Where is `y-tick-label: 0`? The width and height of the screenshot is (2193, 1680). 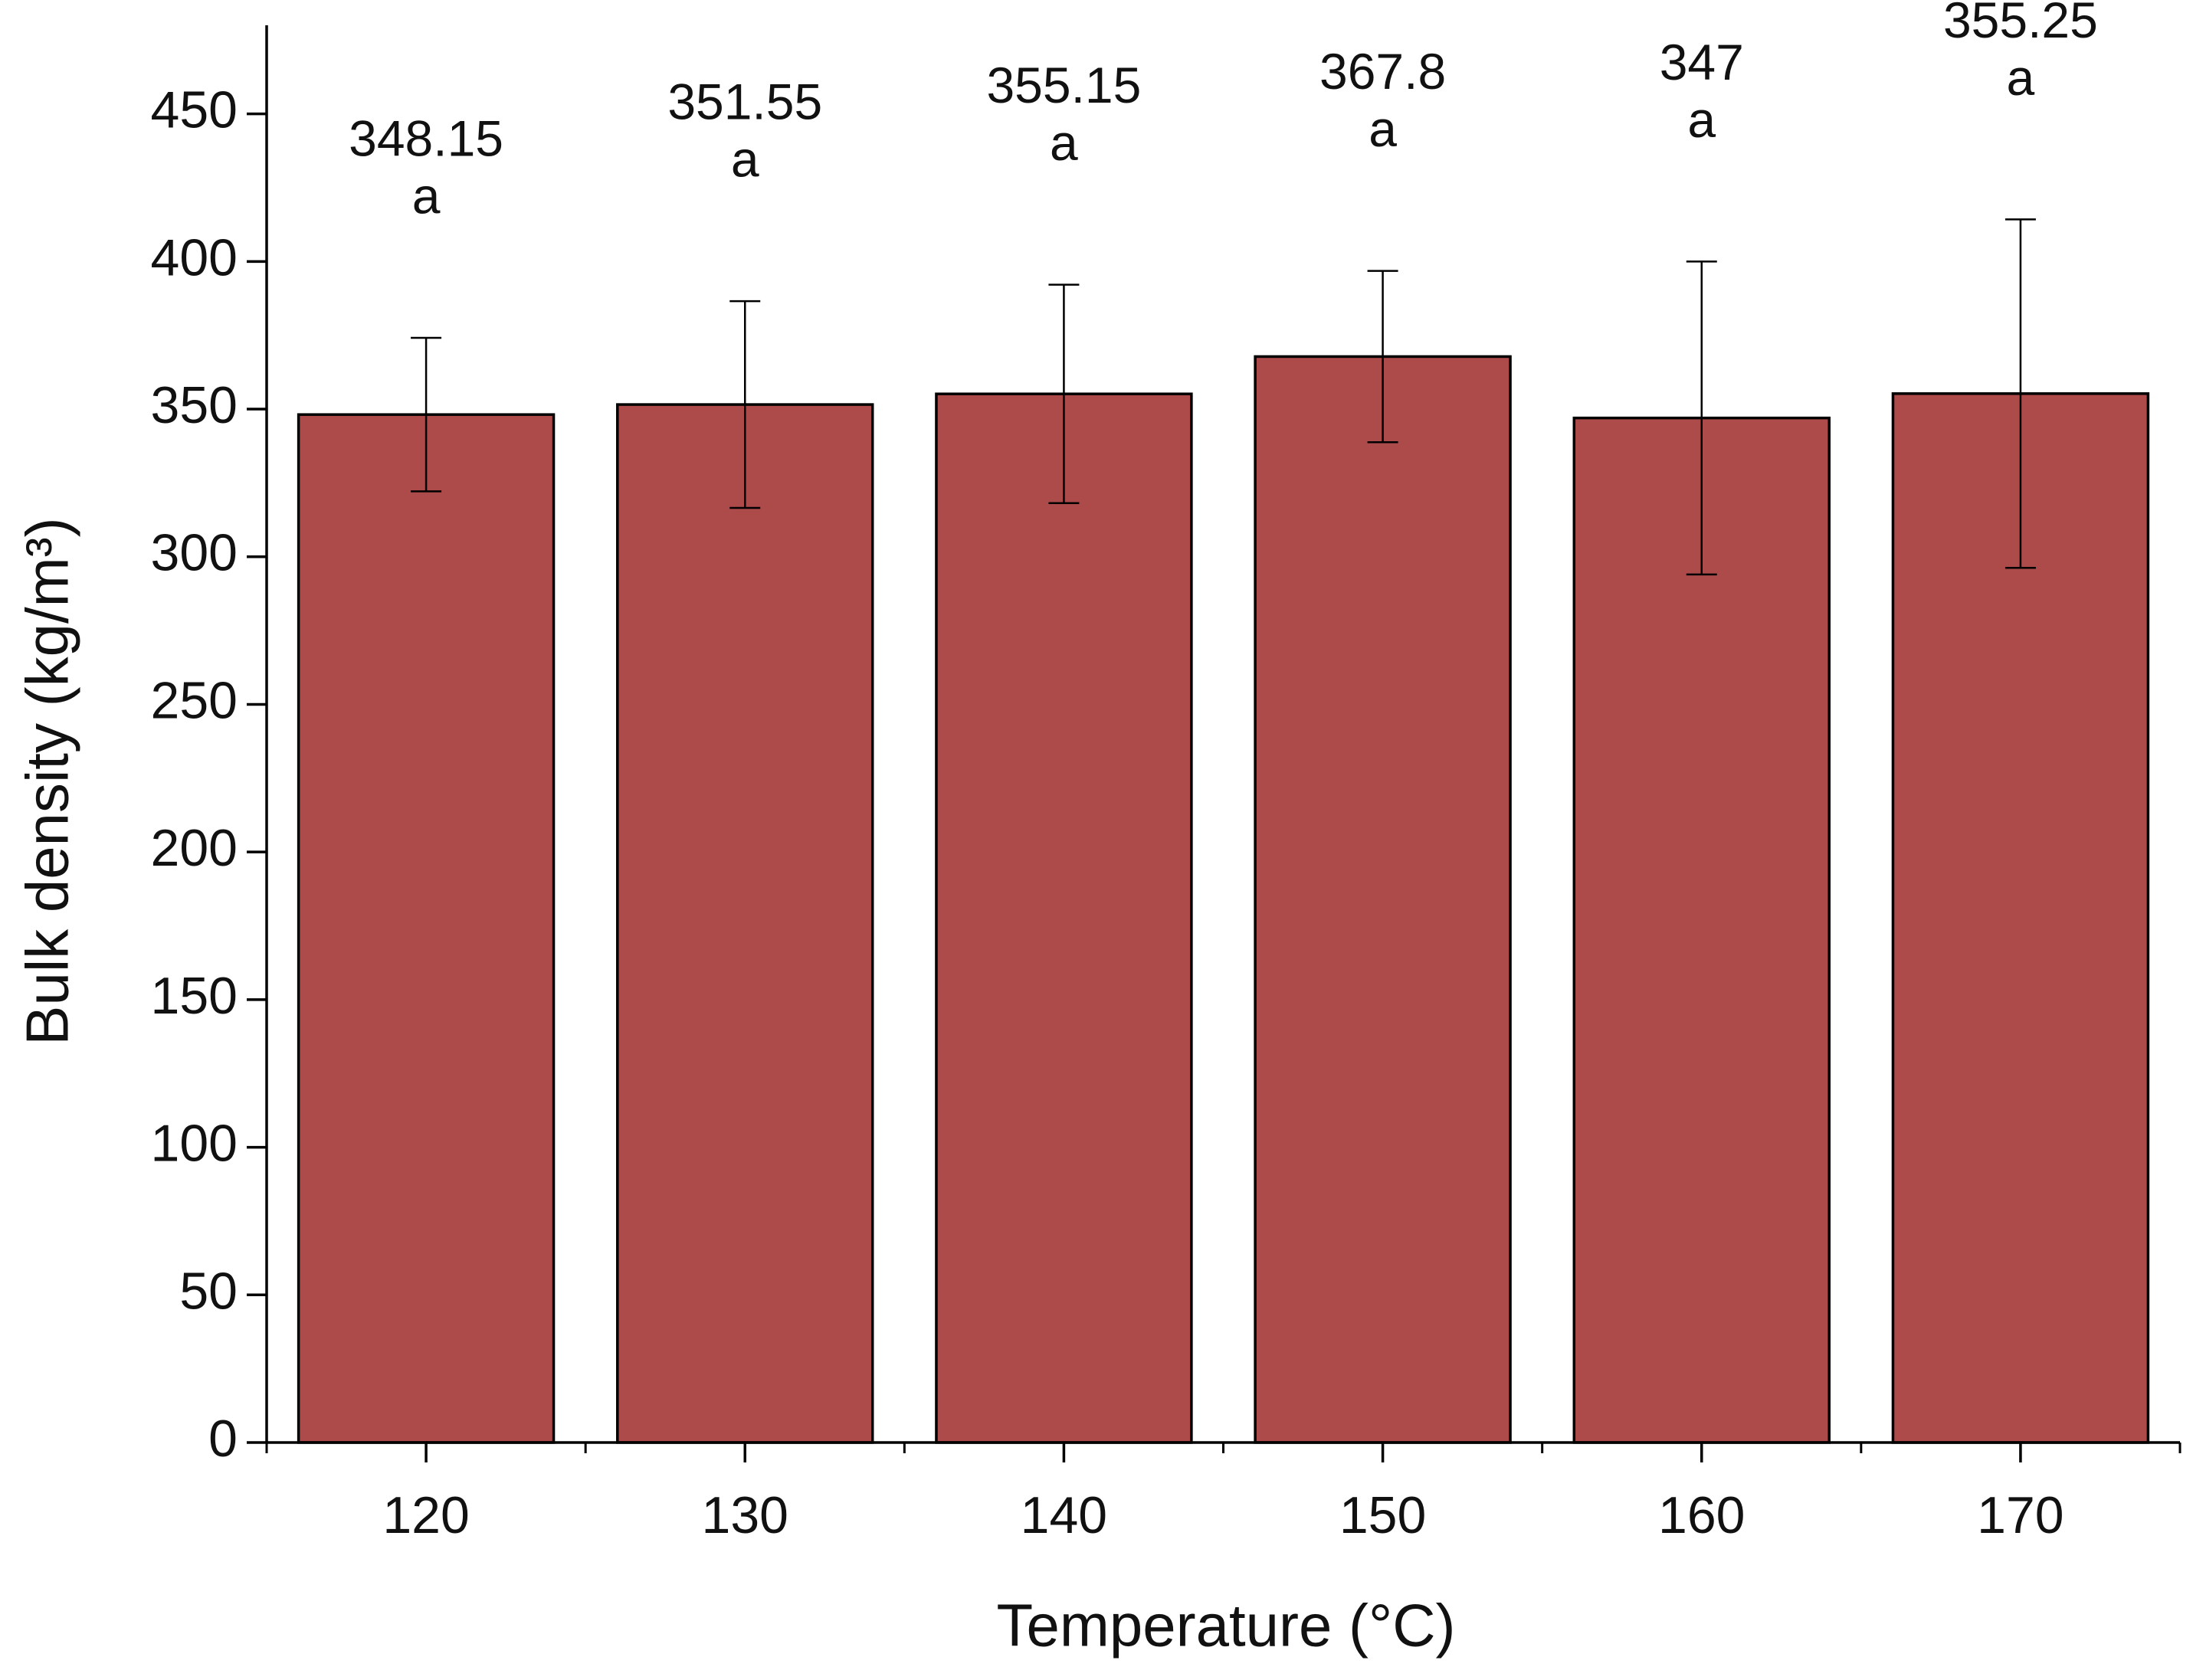 y-tick-label: 0 is located at coordinates (223, 1439).